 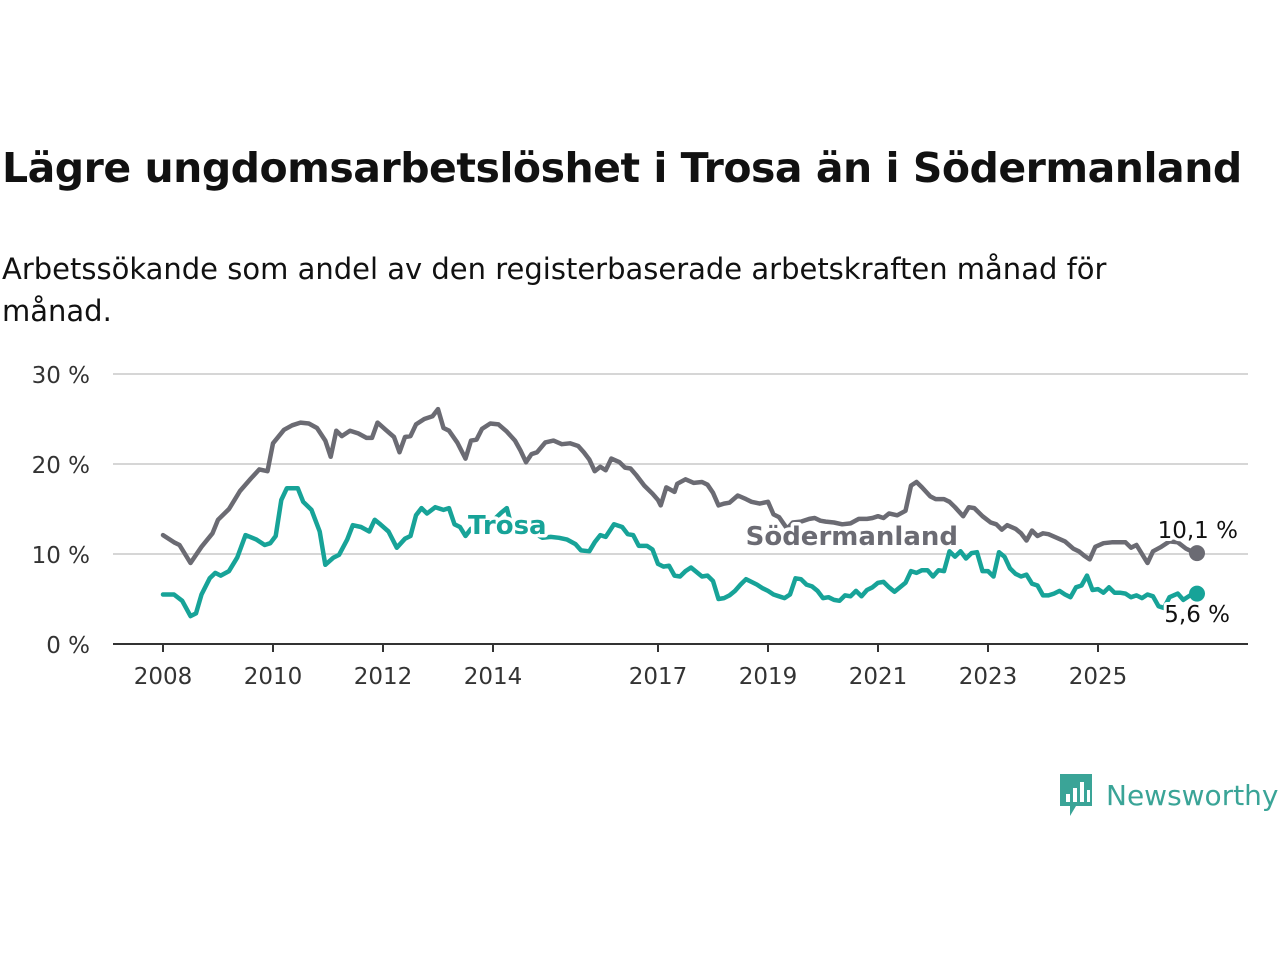 What do you see at coordinates (853, 570) in the screenshot?
I see `series-labels: Södermanland Trosa 10,1 % 5,6 %` at bounding box center [853, 570].